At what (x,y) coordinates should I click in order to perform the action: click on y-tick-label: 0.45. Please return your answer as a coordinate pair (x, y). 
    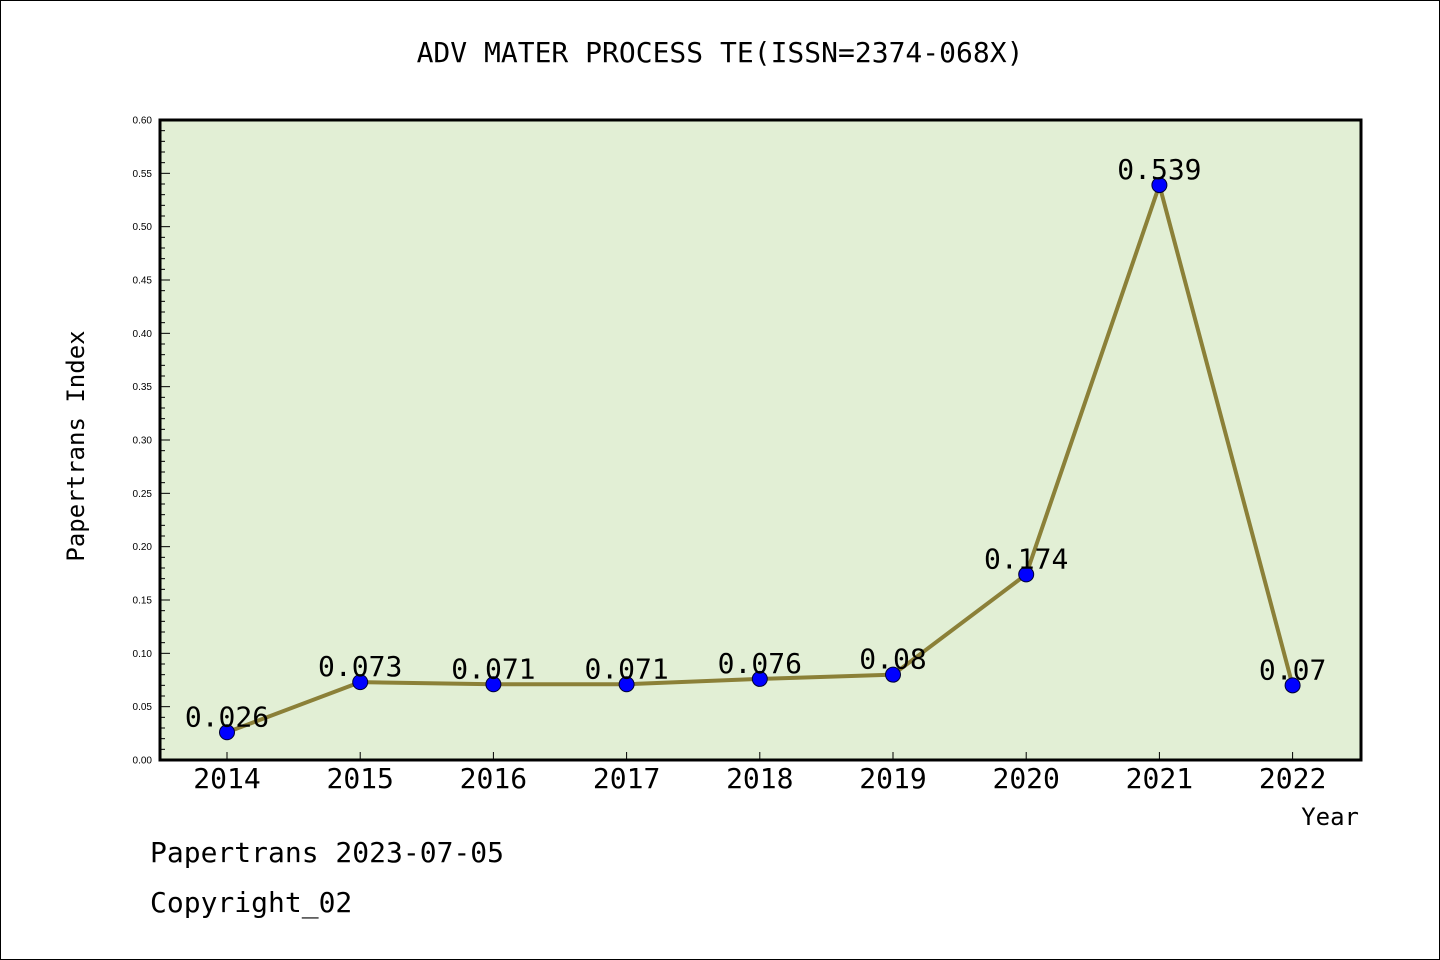
    Looking at the image, I should click on (143, 281).